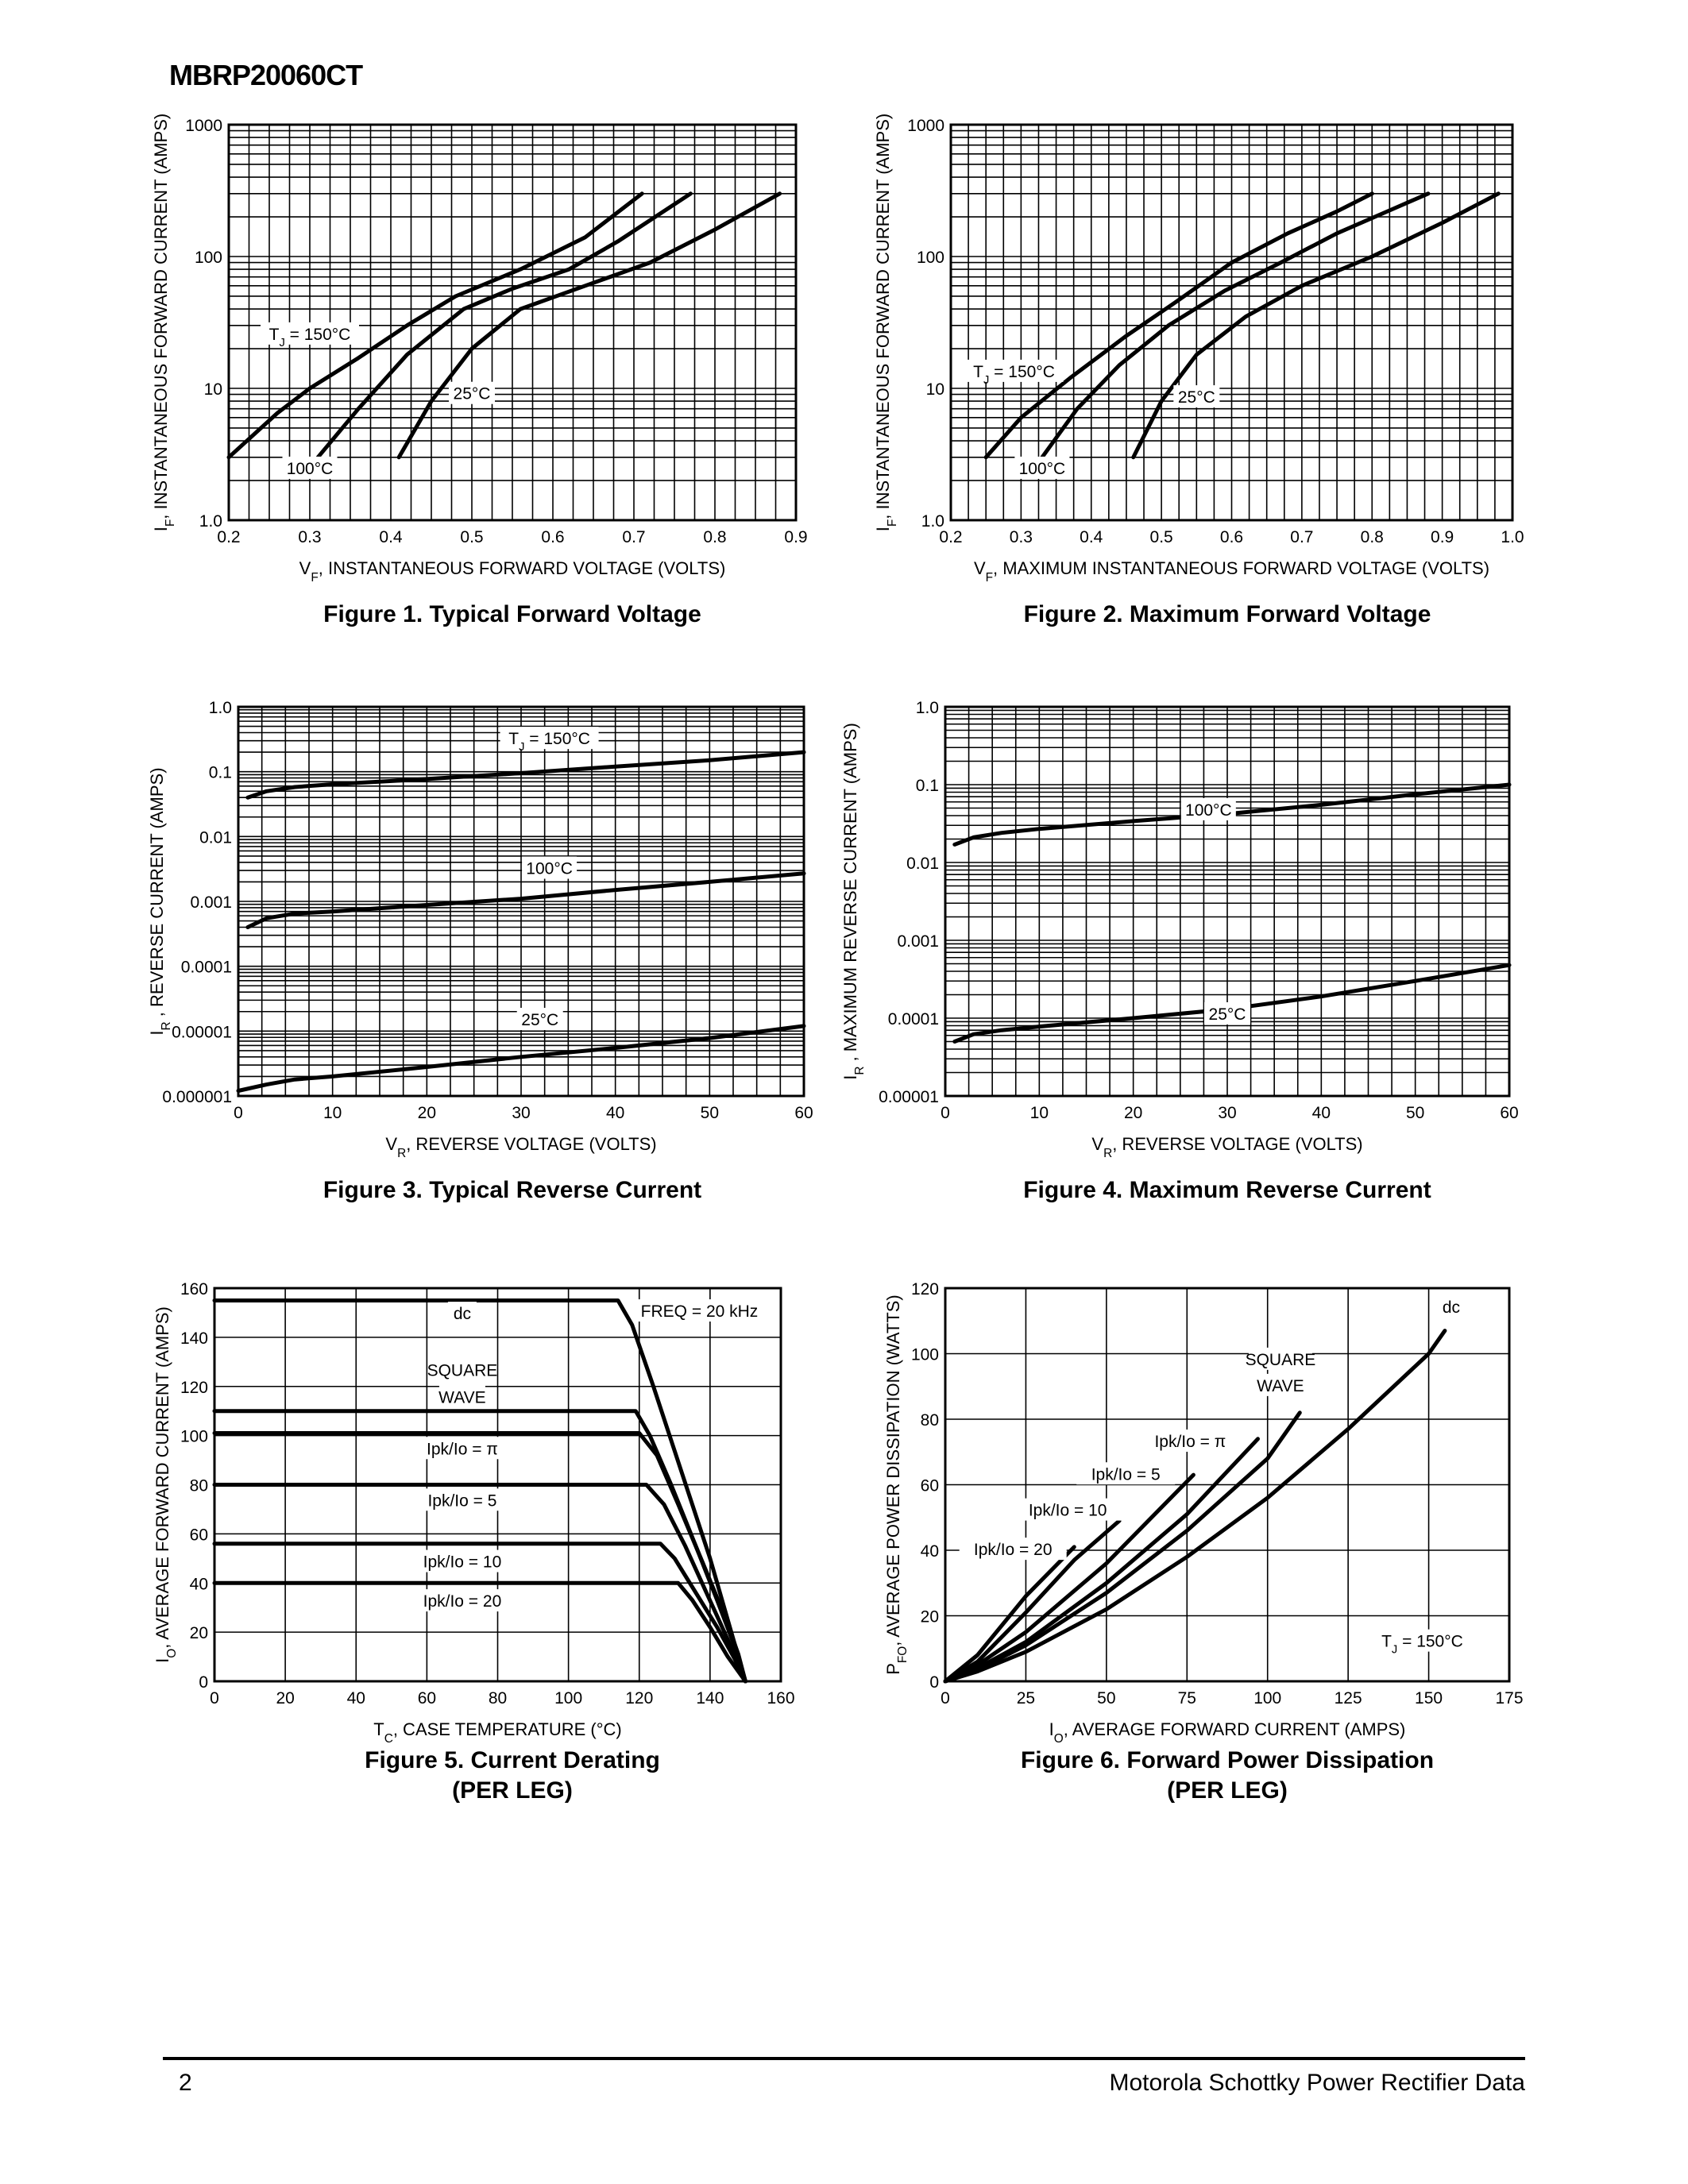 The image size is (1688, 2184). I want to click on y-axis-label: IO, AVERAGE FORWARD CURRENT (AMPS), so click(166, 1484).